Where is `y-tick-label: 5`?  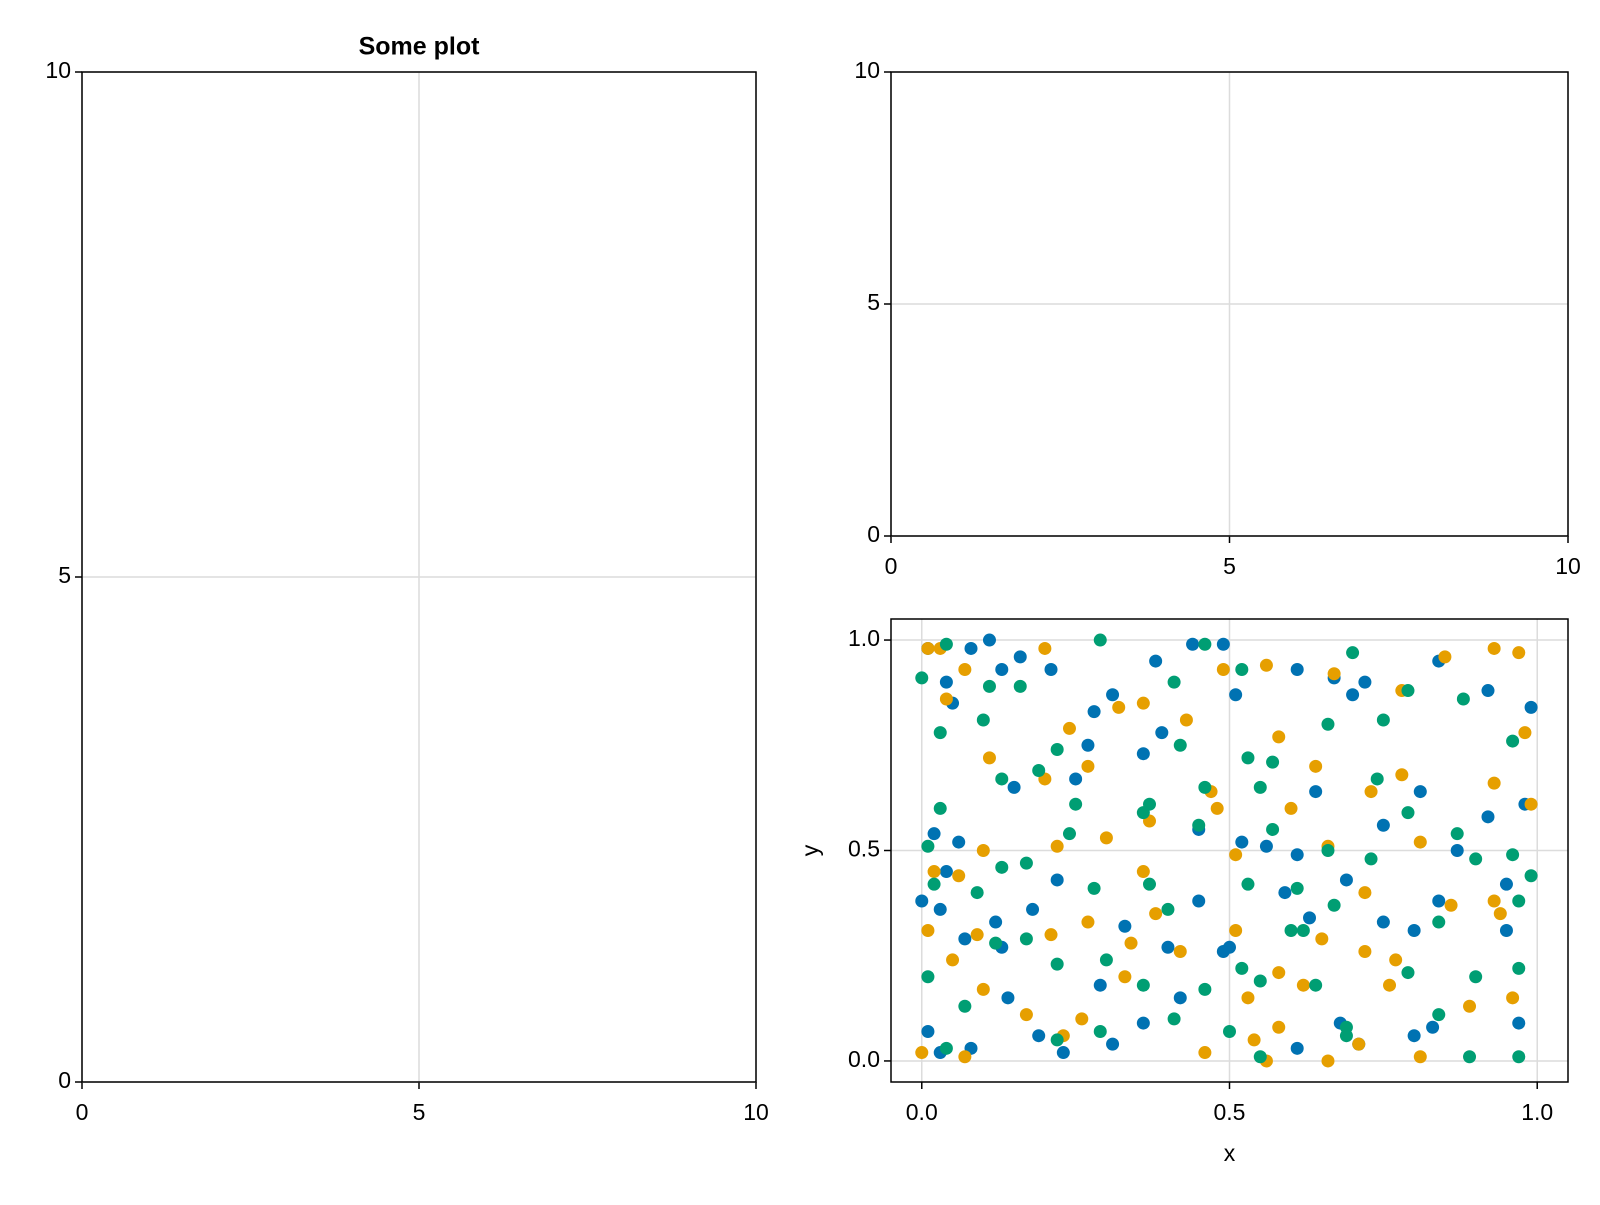
y-tick-label: 5 is located at coordinates (64, 575).